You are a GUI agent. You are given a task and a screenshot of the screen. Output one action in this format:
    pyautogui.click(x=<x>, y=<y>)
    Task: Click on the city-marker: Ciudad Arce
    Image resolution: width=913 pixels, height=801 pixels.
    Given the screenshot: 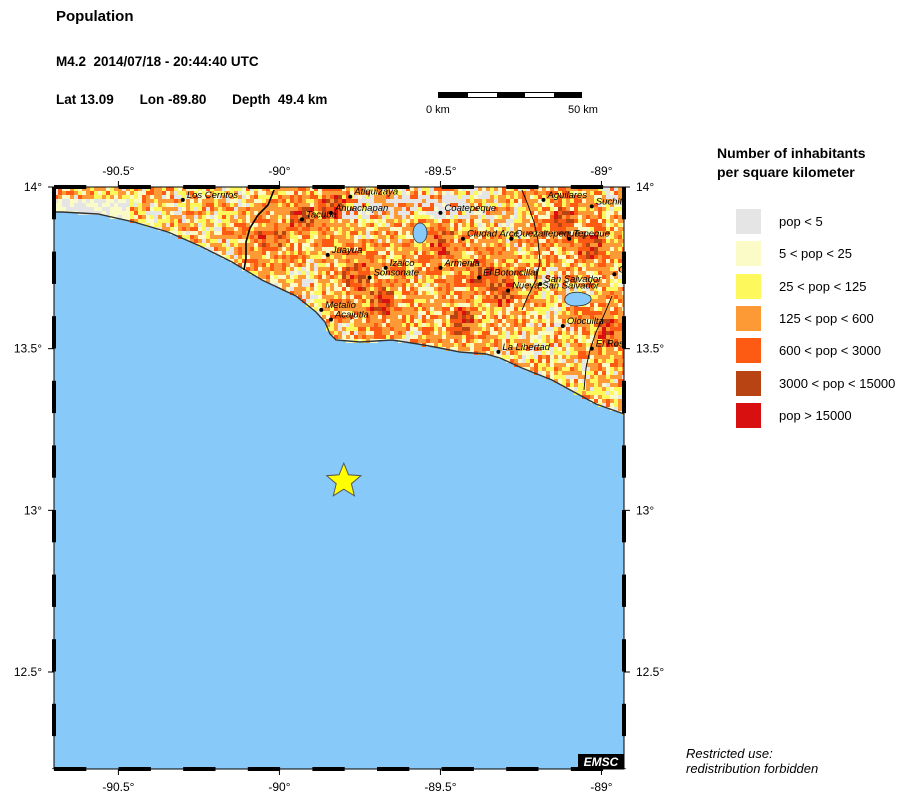 What is the action you would take?
    pyautogui.click(x=489, y=235)
    